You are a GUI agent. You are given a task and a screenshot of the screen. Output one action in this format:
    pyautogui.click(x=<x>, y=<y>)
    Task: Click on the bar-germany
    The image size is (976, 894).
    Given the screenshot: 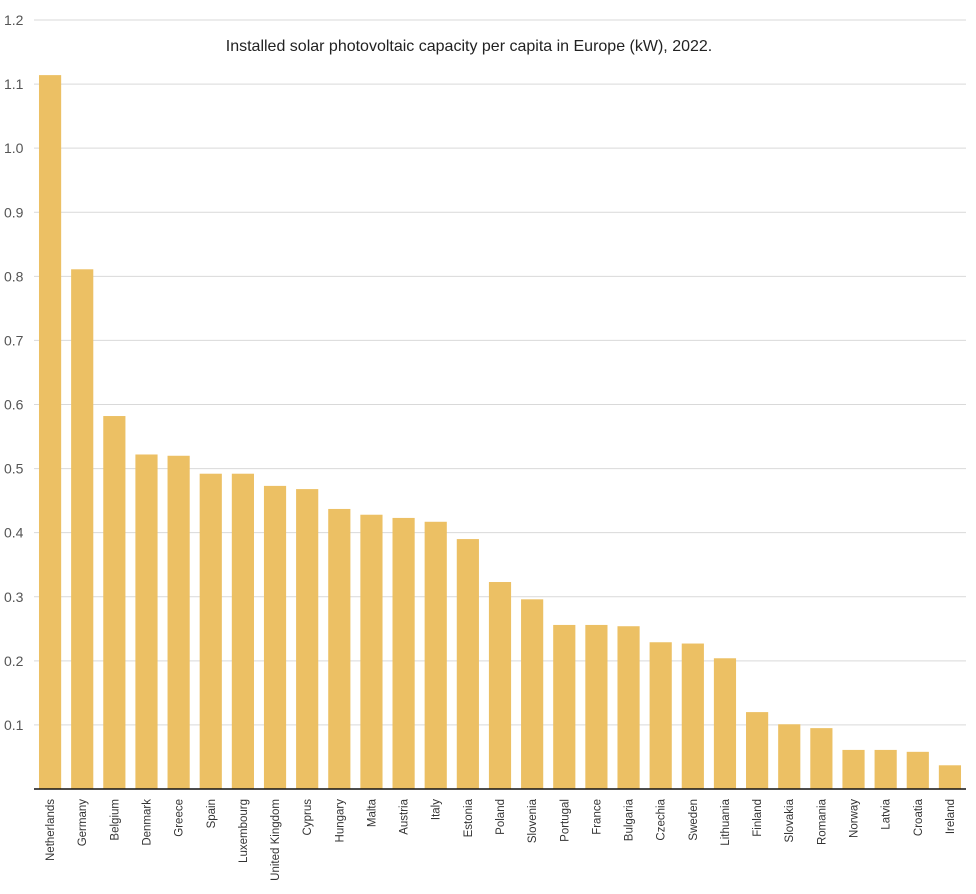 What is the action you would take?
    pyautogui.click(x=82, y=529)
    